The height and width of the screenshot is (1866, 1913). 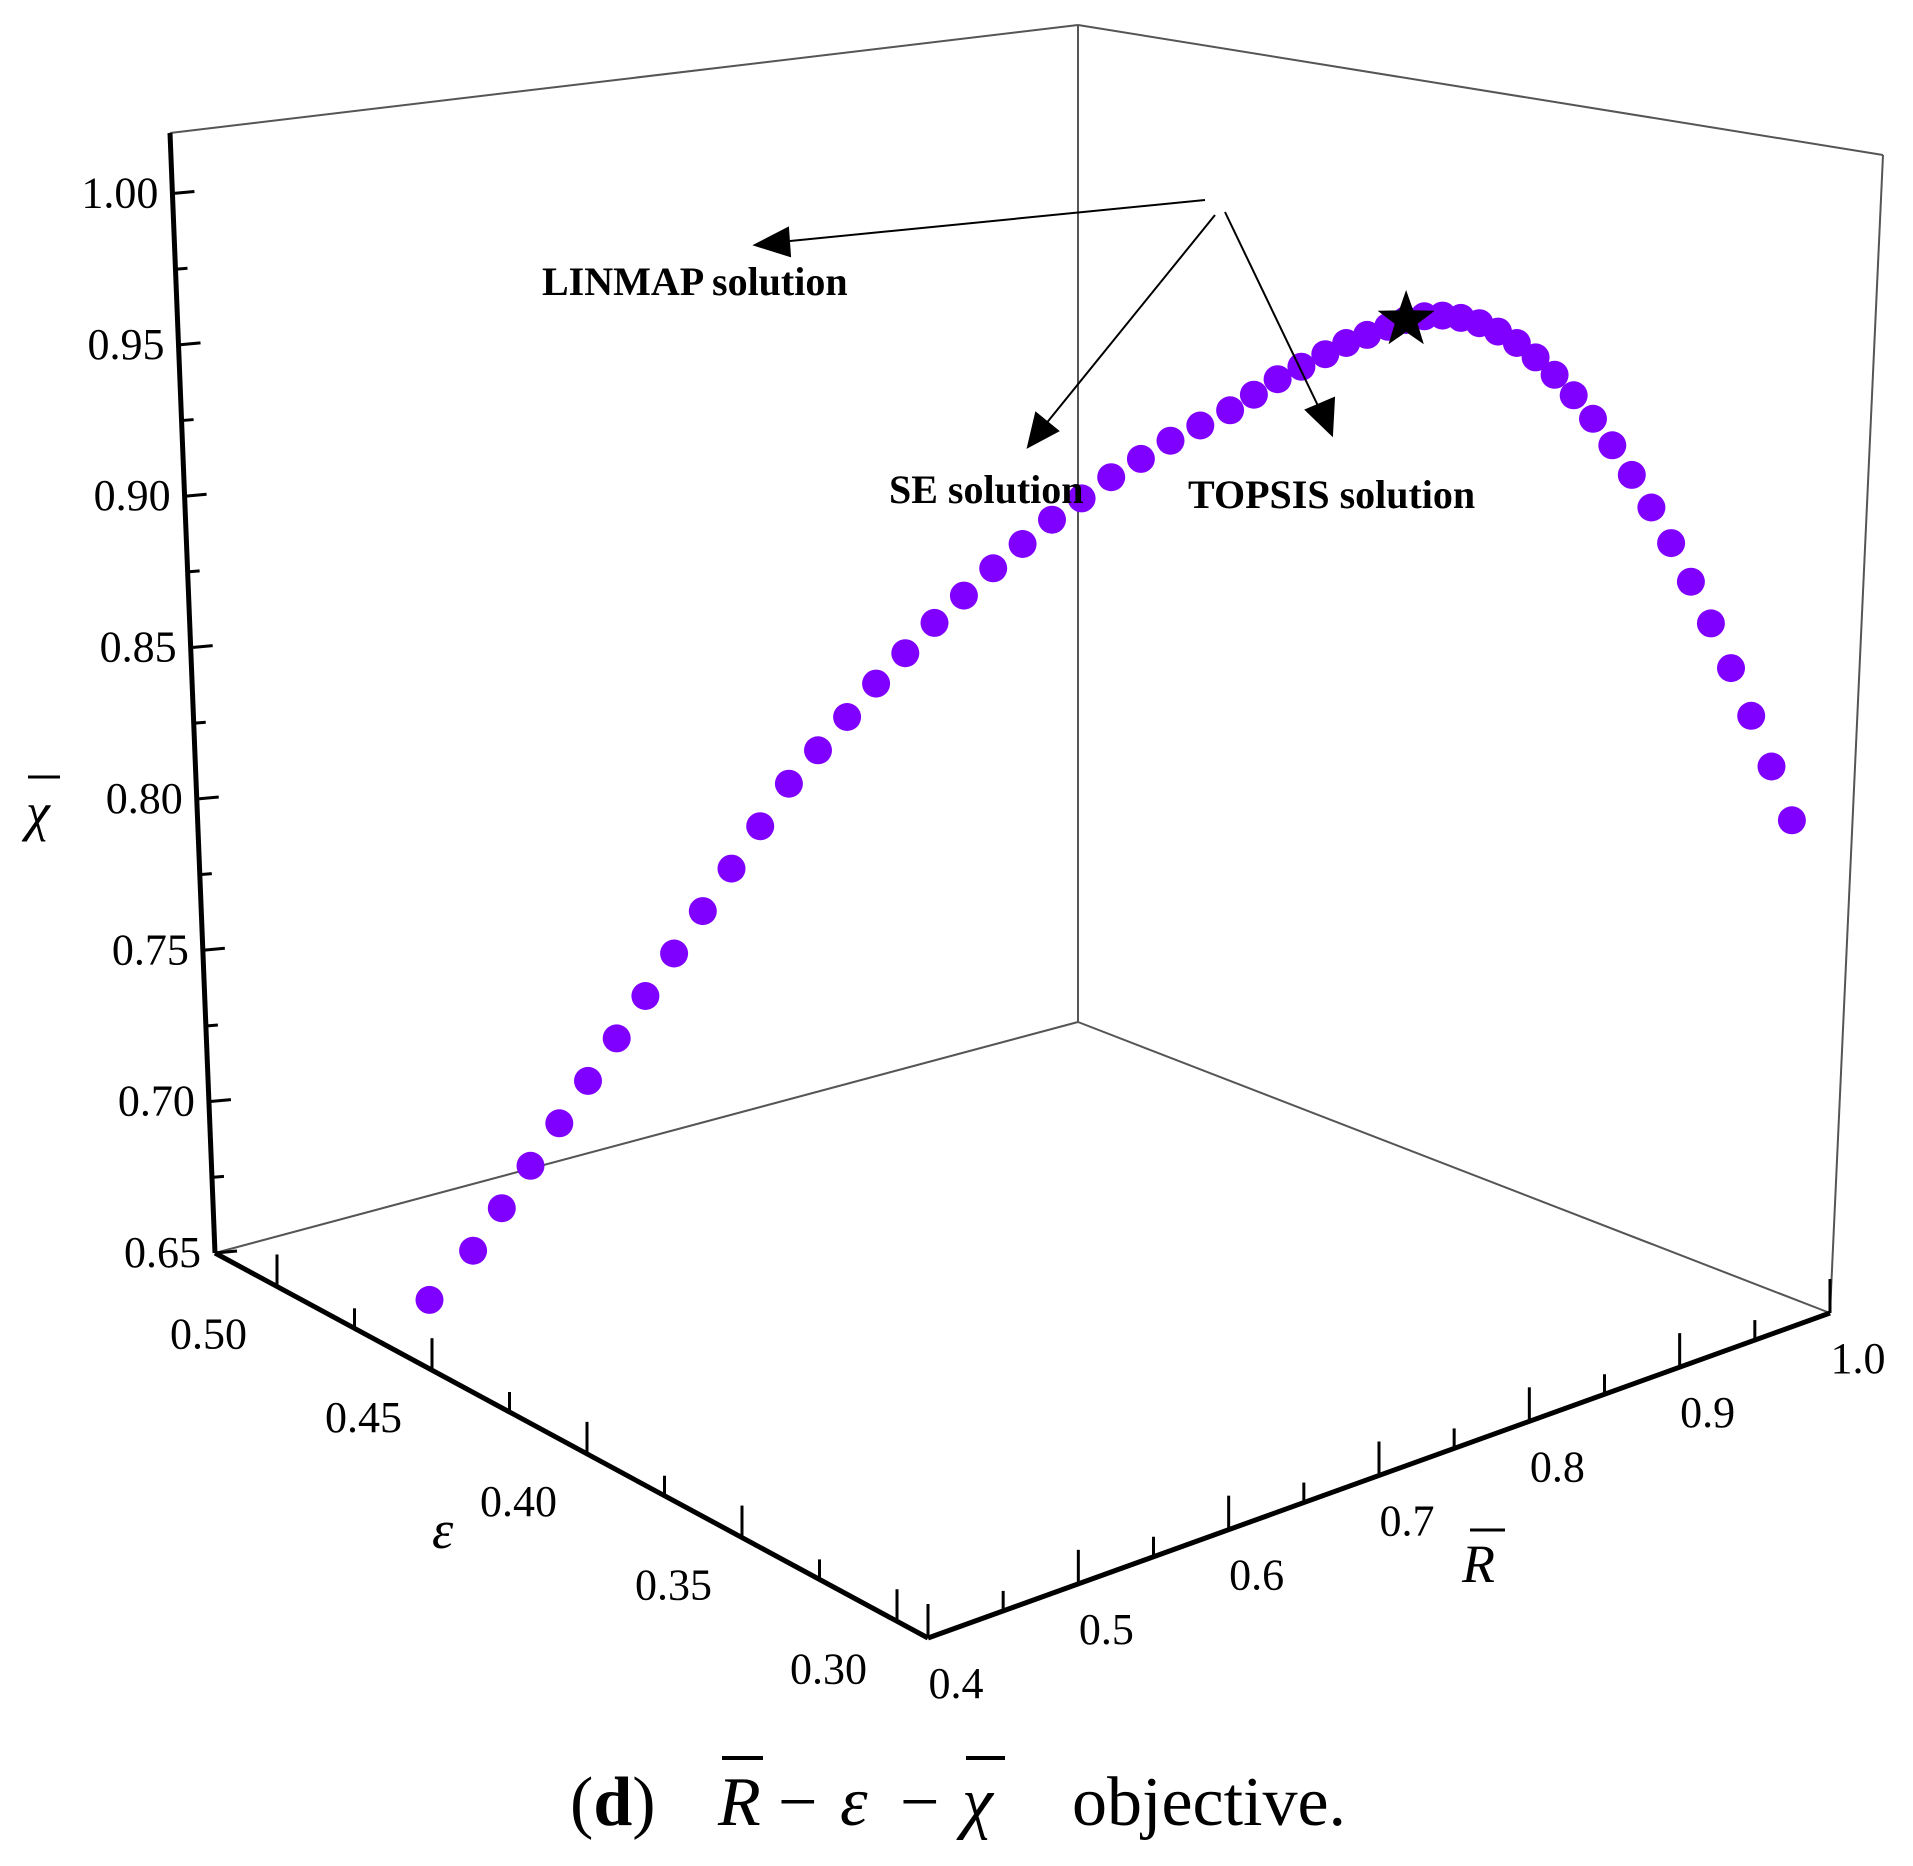 I want to click on z-tick-label-4: 0.85, so click(x=138, y=647).